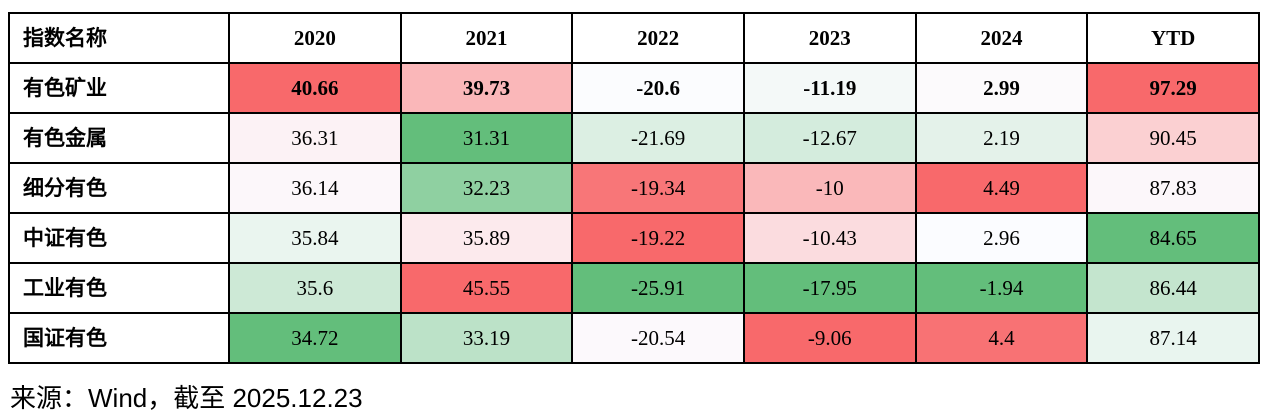 The height and width of the screenshot is (419, 1268). I want to click on value-cell: 2.96, so click(1001, 238).